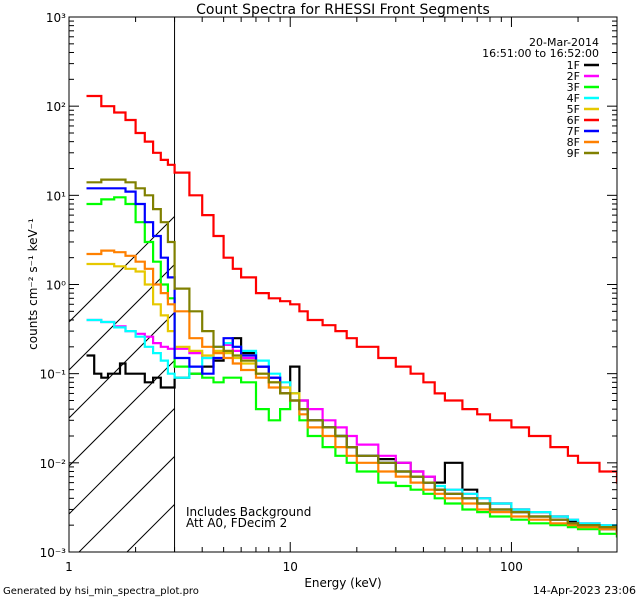 Image resolution: width=640 pixels, height=600 pixels. Describe the element at coordinates (236, 523) in the screenshot. I see `annotation-attenuator: Att A0, FDecim 2` at that location.